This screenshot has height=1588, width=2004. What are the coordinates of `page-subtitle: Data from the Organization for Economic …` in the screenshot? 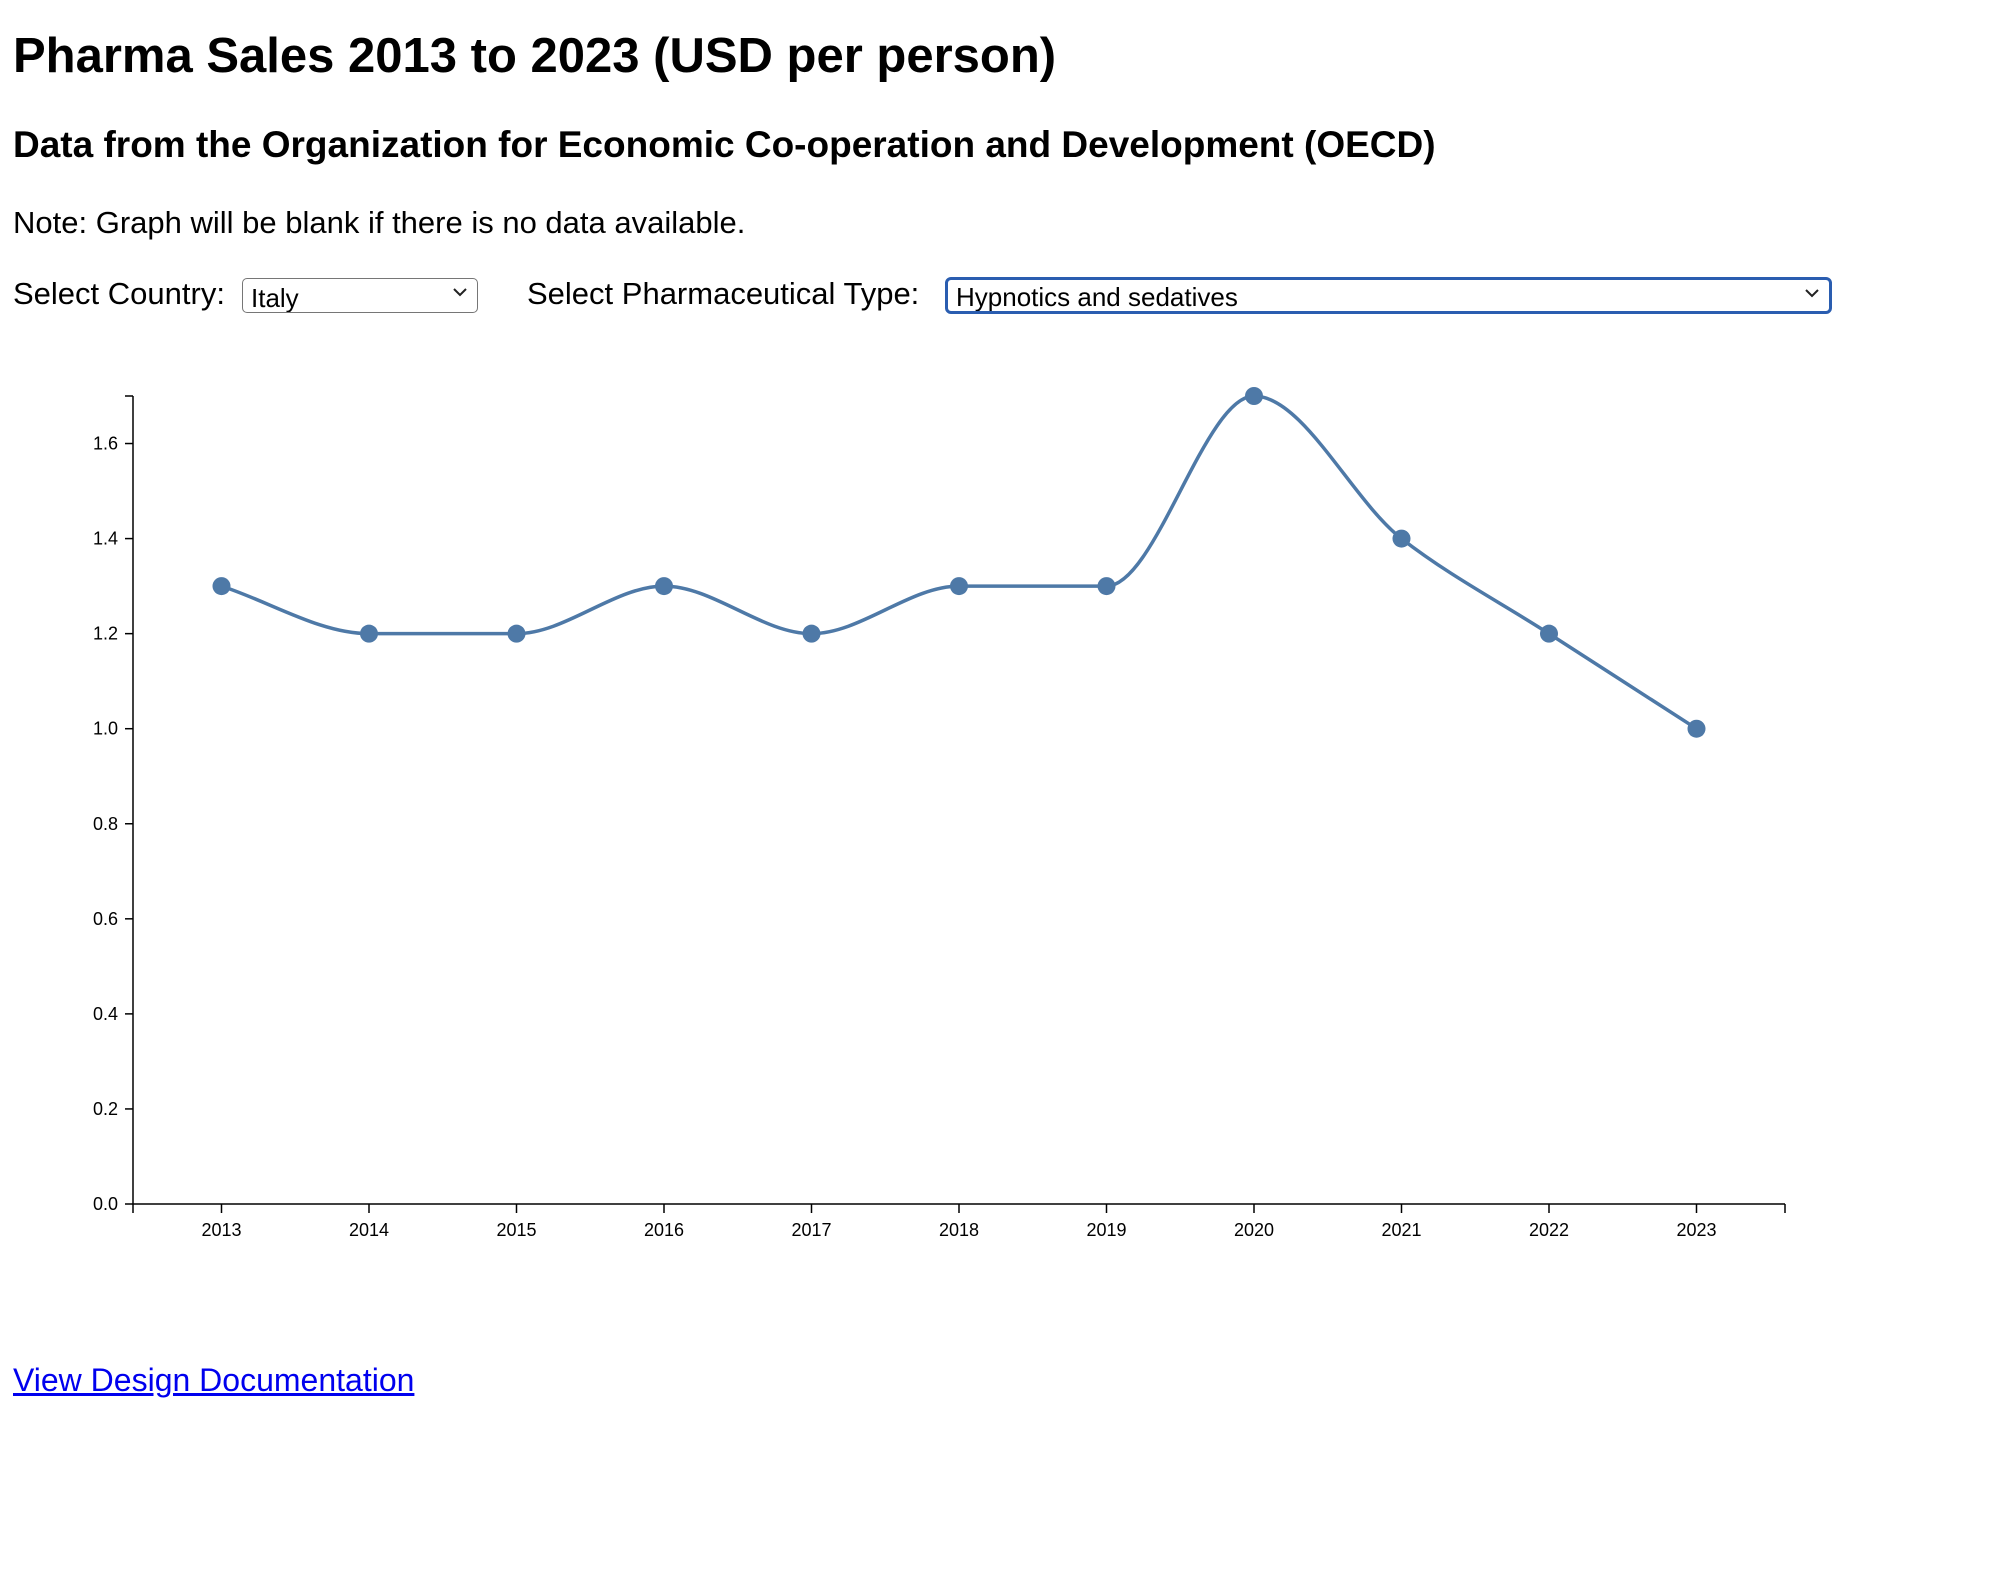 It's located at (724, 144).